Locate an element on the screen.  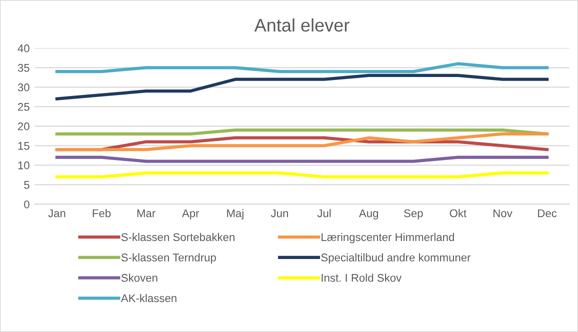
y-tick-label: 20 is located at coordinates (24, 126).